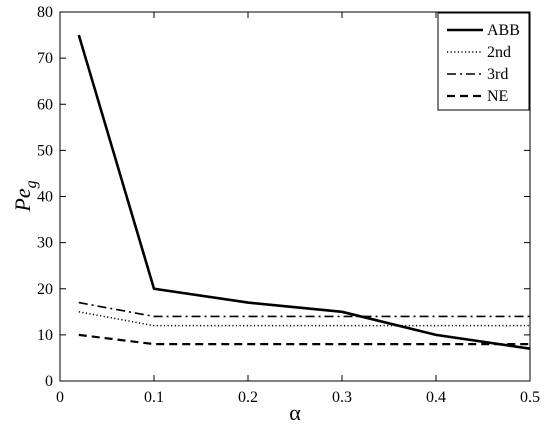  What do you see at coordinates (497, 96) in the screenshot?
I see `legend-label-ne: NE` at bounding box center [497, 96].